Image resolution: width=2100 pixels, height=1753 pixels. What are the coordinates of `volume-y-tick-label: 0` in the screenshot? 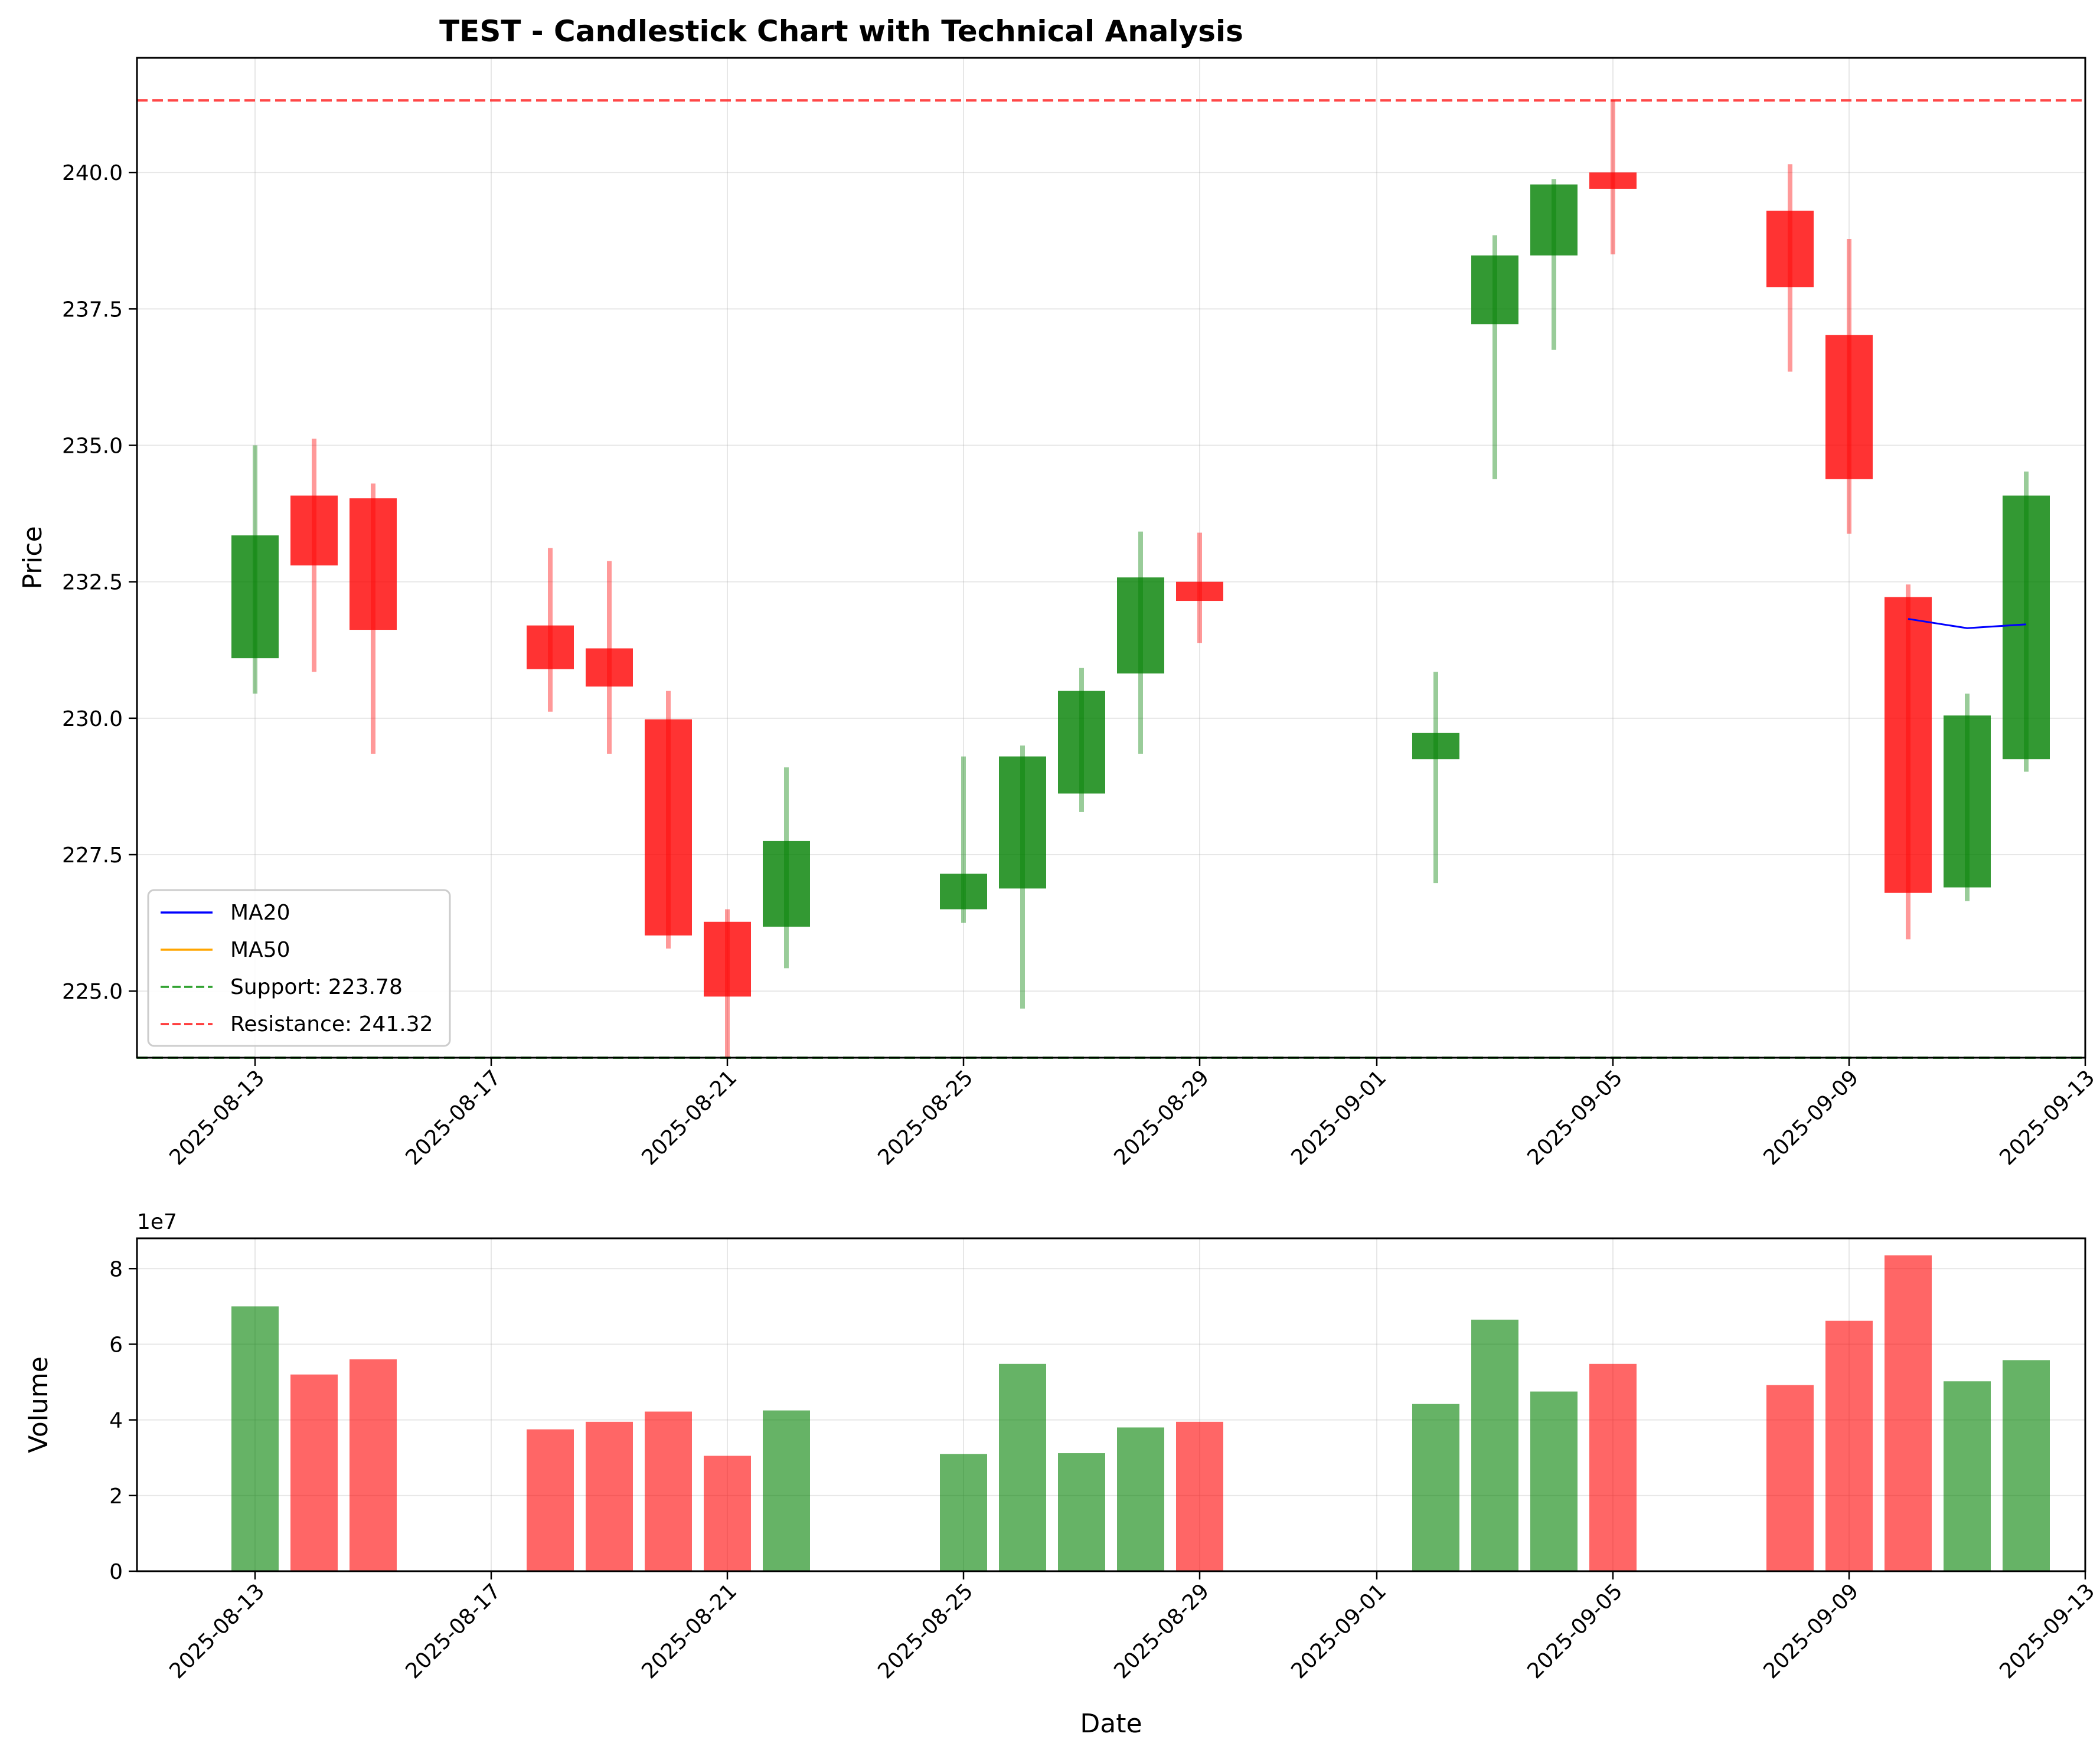 It's located at (116, 1572).